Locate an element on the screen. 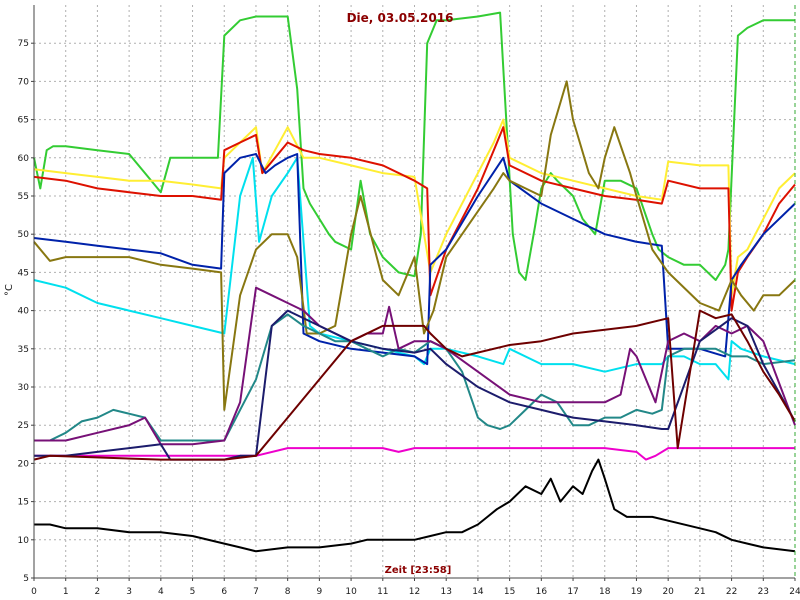 The image size is (800, 600). x-tick-label: 12 is located at coordinates (414, 592).